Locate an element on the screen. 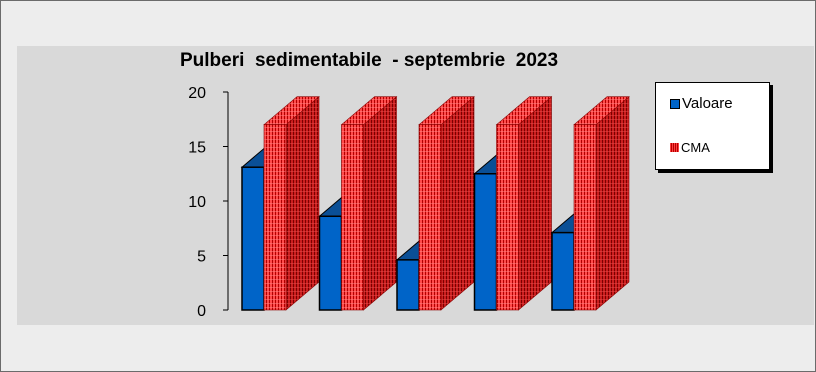  legend-item-valoare: Valoare is located at coordinates (701, 103).